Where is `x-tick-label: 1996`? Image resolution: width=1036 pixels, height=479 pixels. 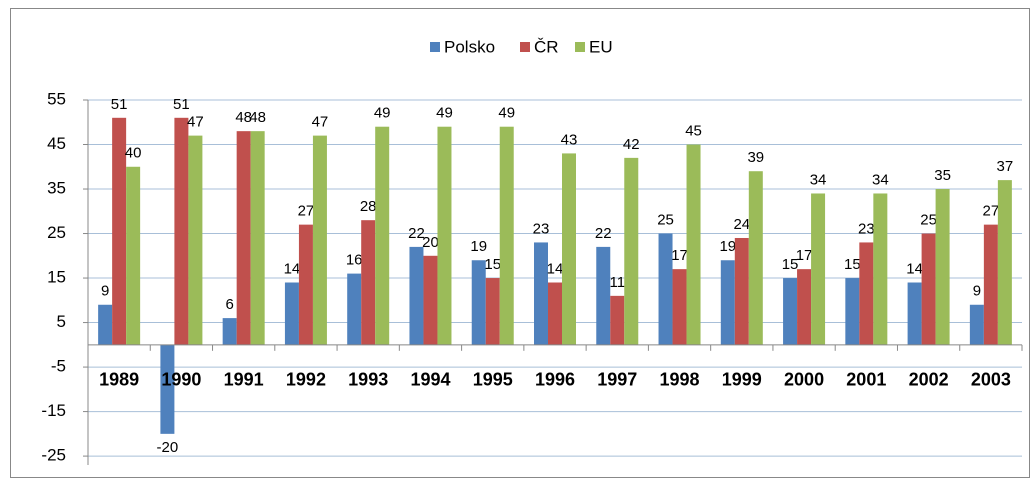
x-tick-label: 1996 is located at coordinates (555, 380).